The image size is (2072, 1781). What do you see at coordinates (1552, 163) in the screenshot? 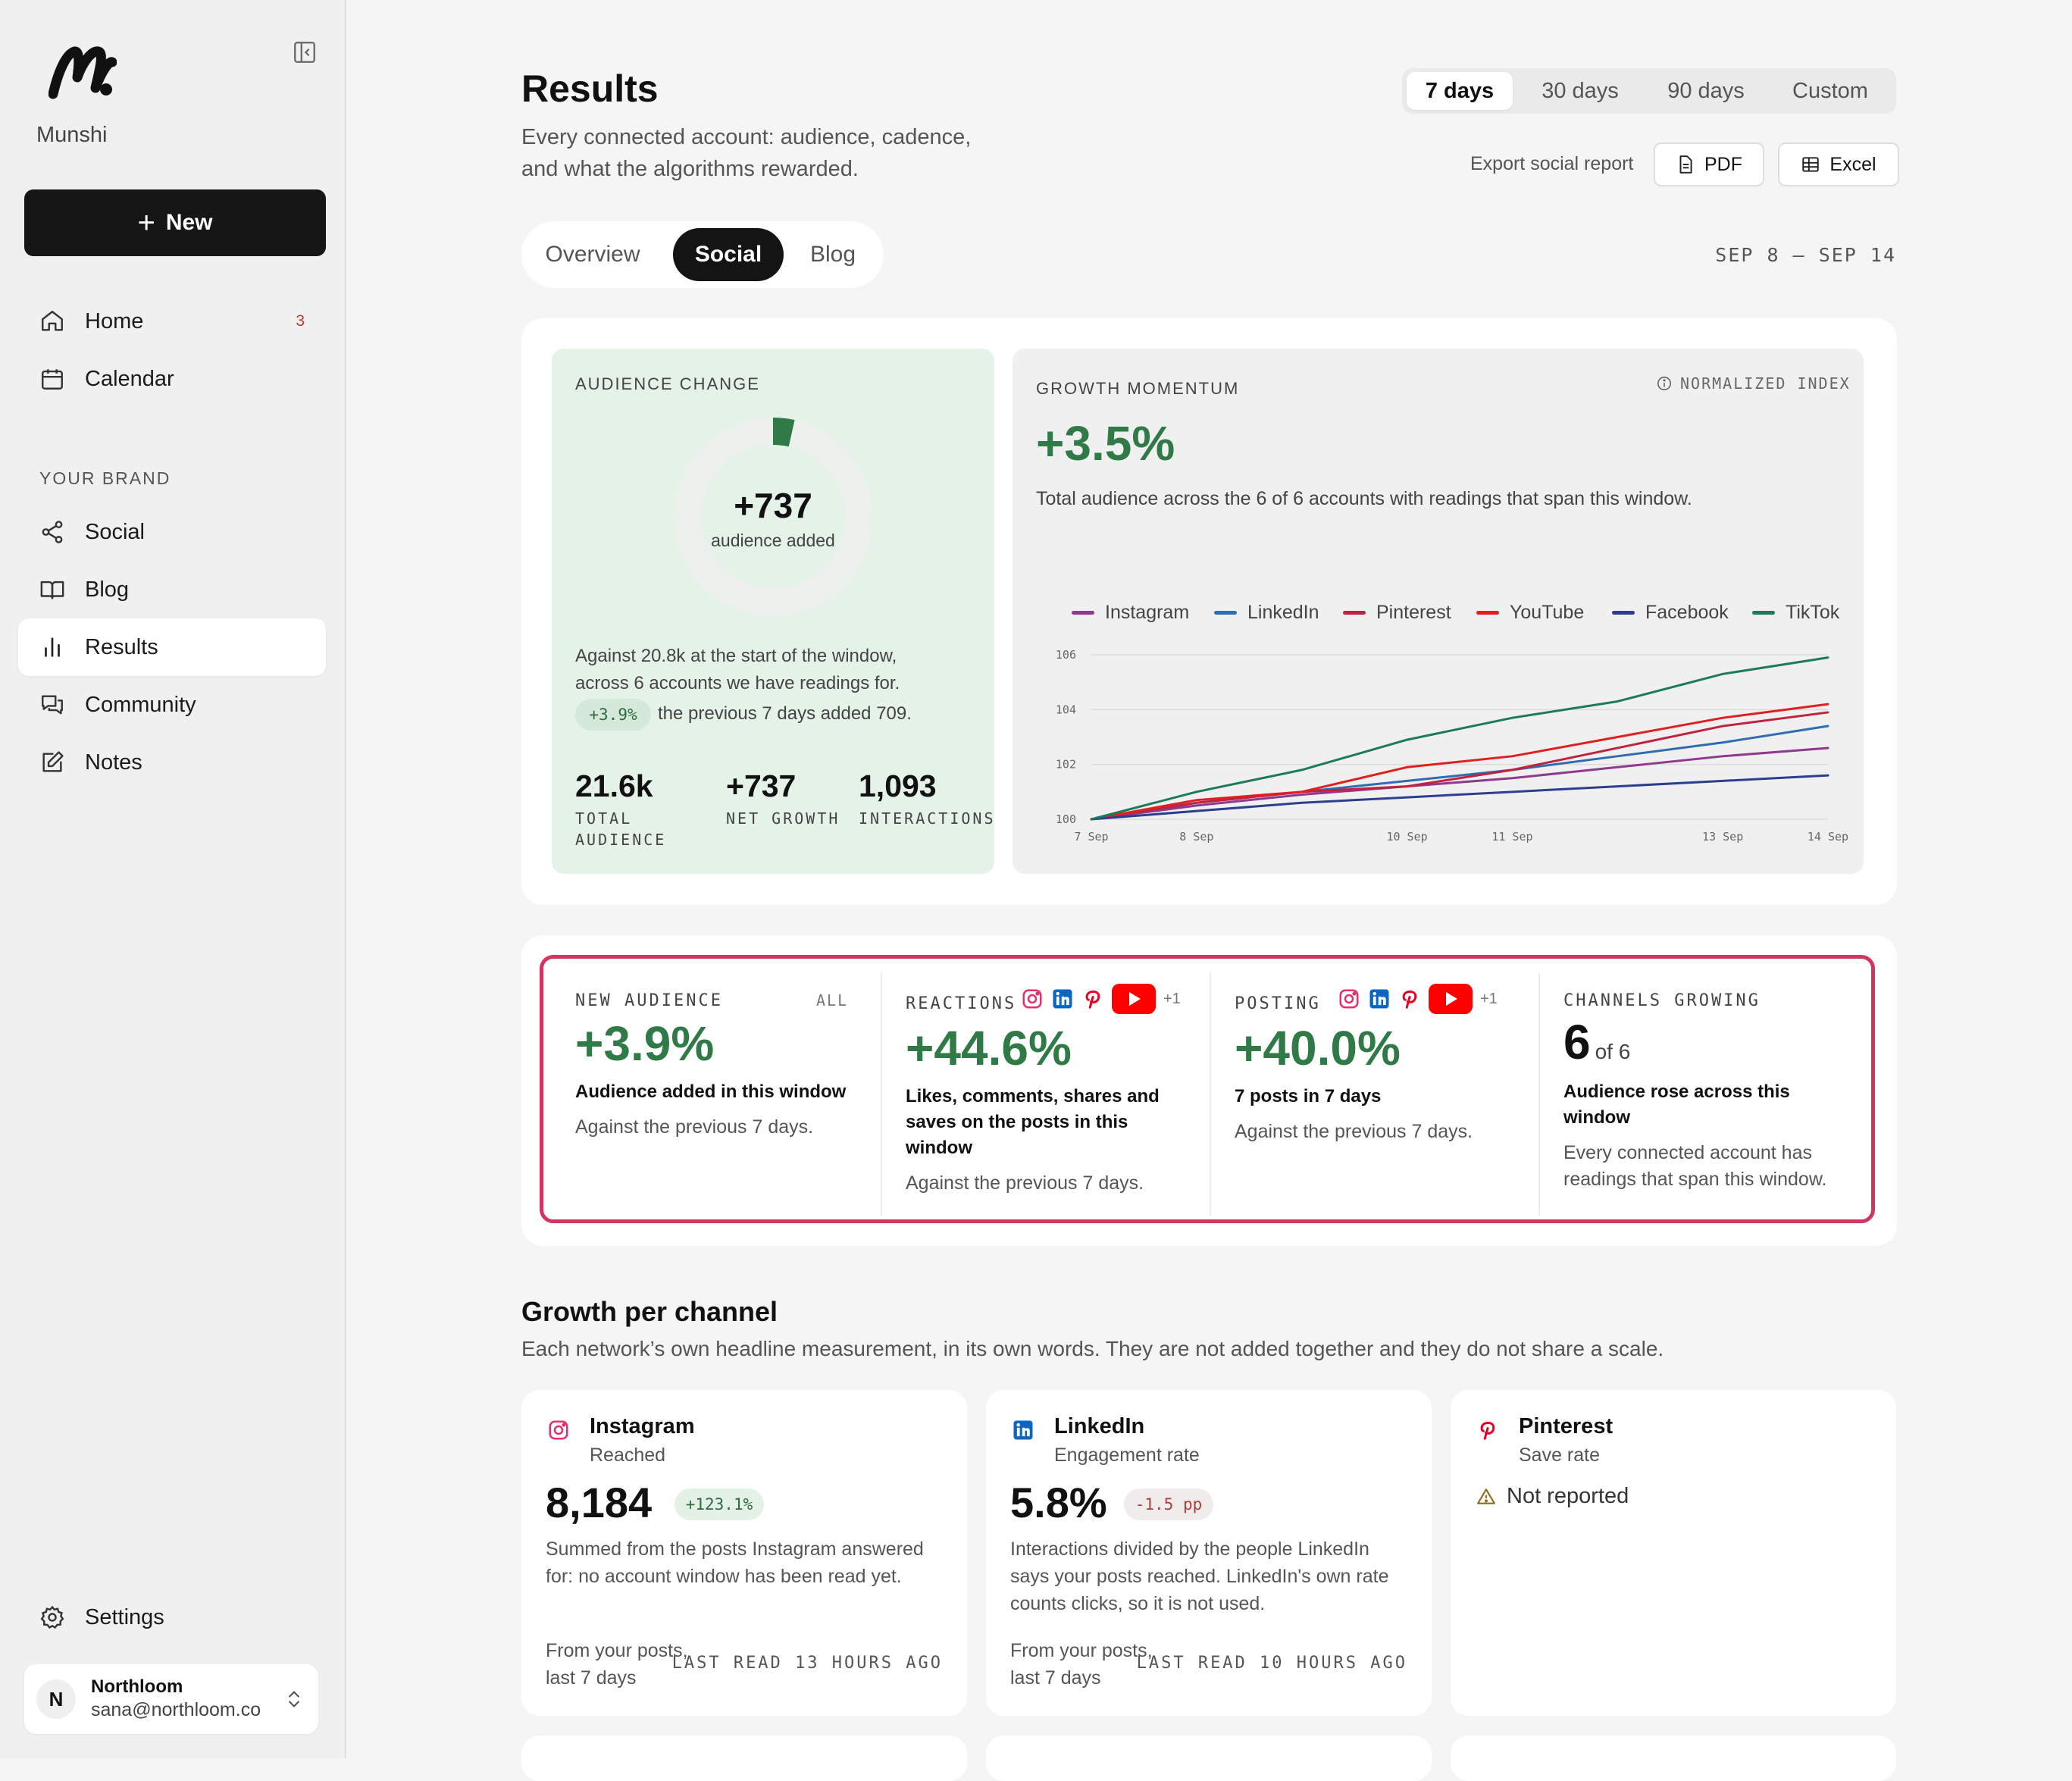
I see `export-label: Export social report` at bounding box center [1552, 163].